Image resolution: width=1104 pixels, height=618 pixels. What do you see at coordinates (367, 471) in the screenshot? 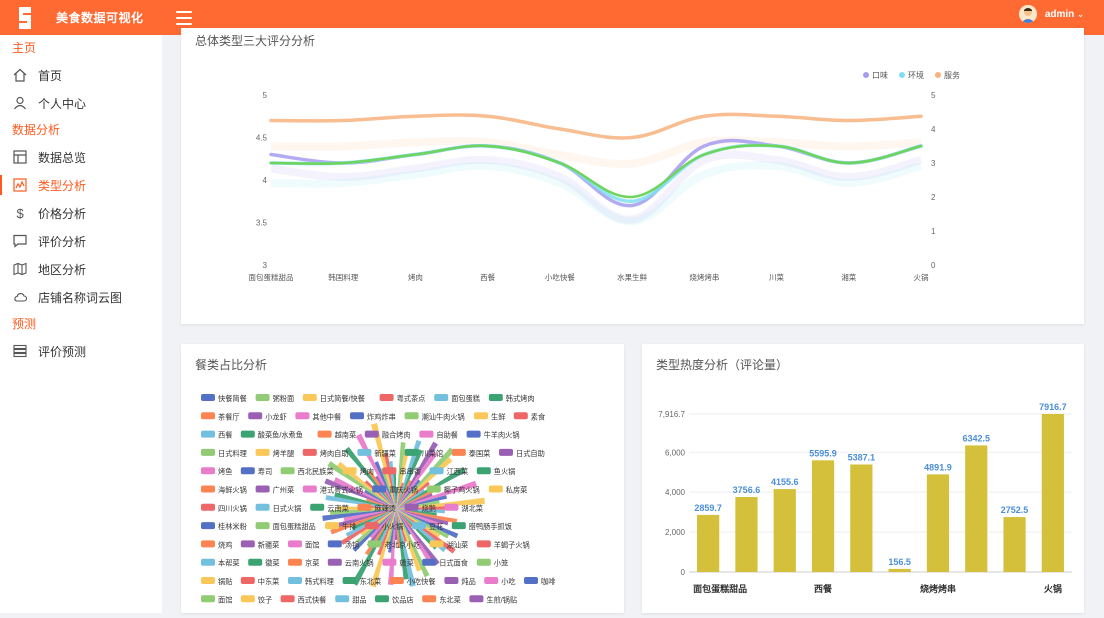
I see `legend-label: 烤肉` at bounding box center [367, 471].